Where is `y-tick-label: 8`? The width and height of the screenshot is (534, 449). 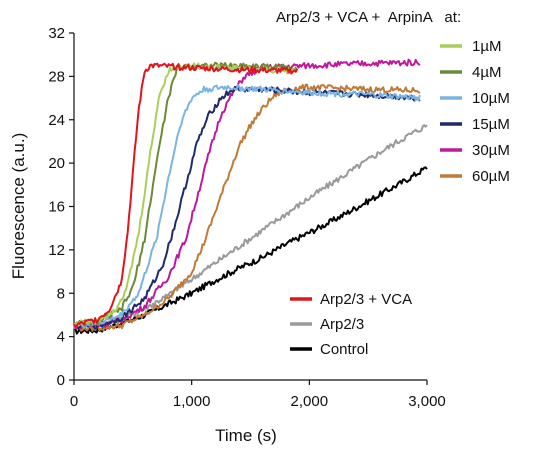
y-tick-label: 8 is located at coordinates (61, 293).